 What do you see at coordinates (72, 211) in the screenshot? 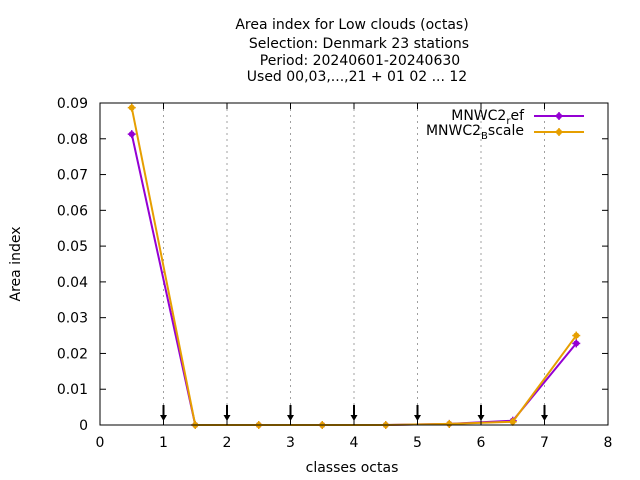
I see `y-tick-label: 0.06` at bounding box center [72, 211].